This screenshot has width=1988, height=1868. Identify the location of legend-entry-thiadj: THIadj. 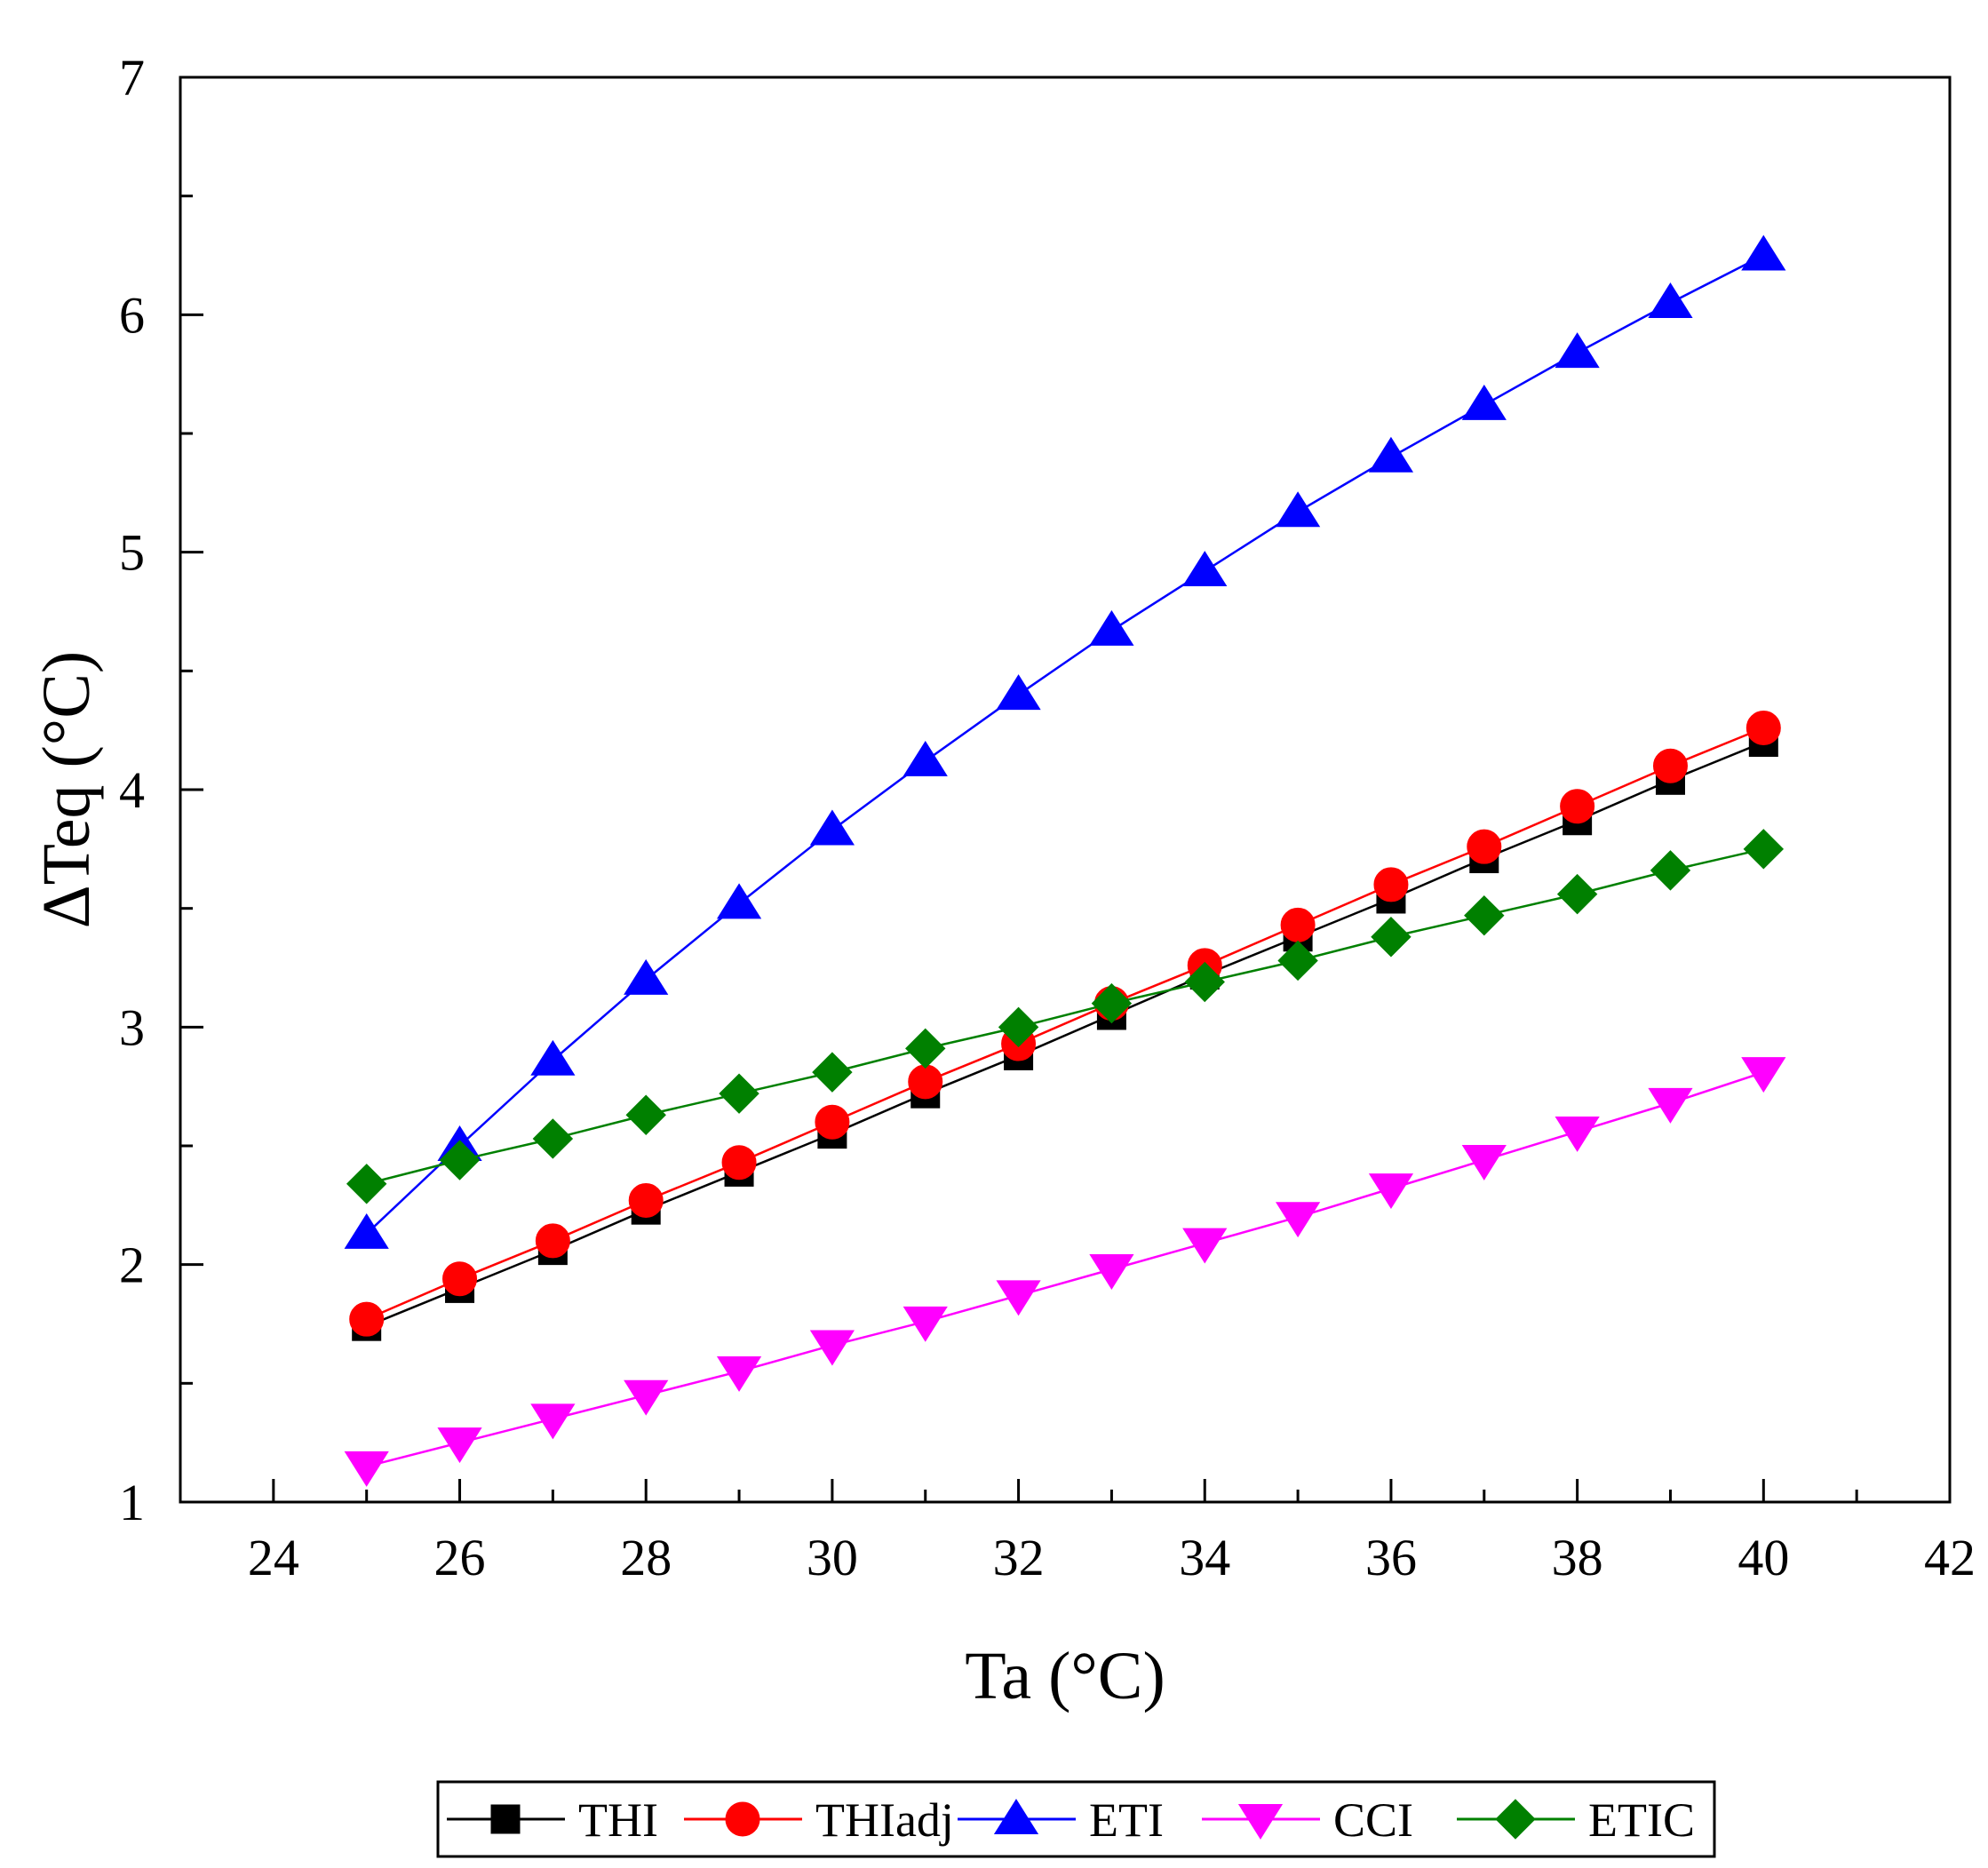
(819, 1820).